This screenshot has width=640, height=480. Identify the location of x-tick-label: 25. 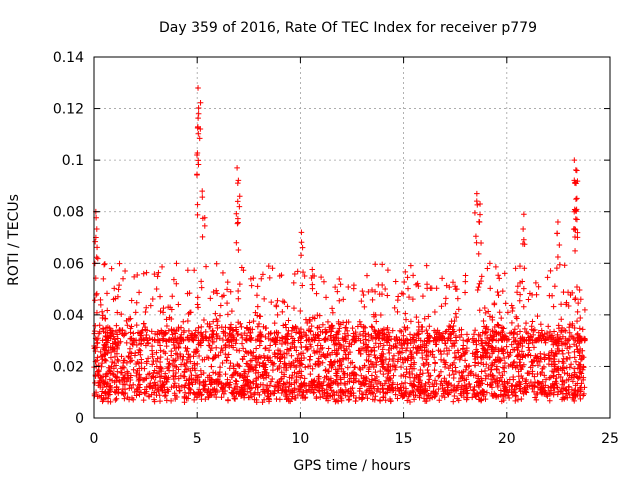
(610, 439).